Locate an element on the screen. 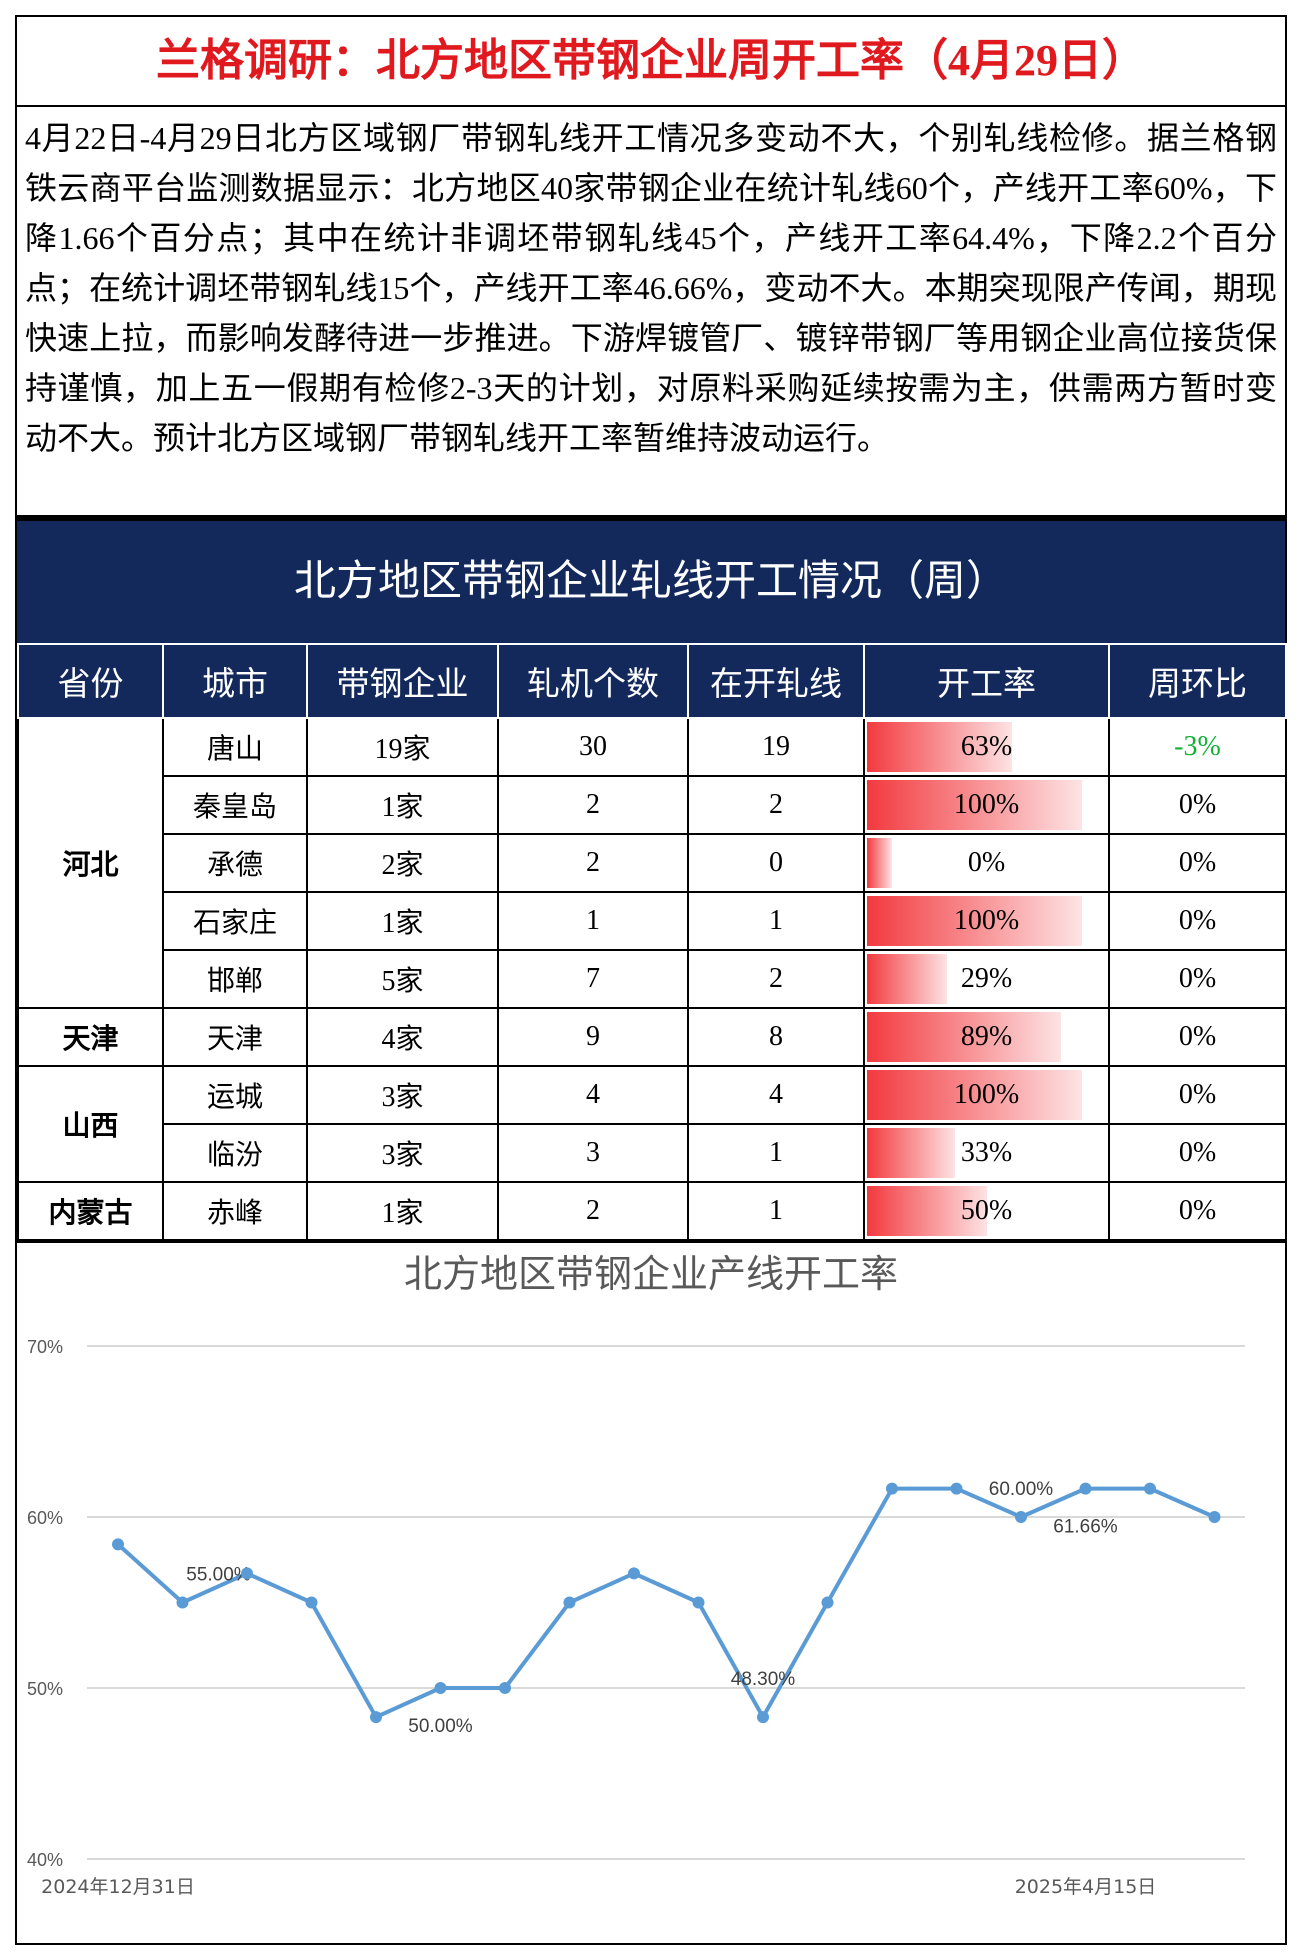  cell: 8 is located at coordinates (776, 1037).